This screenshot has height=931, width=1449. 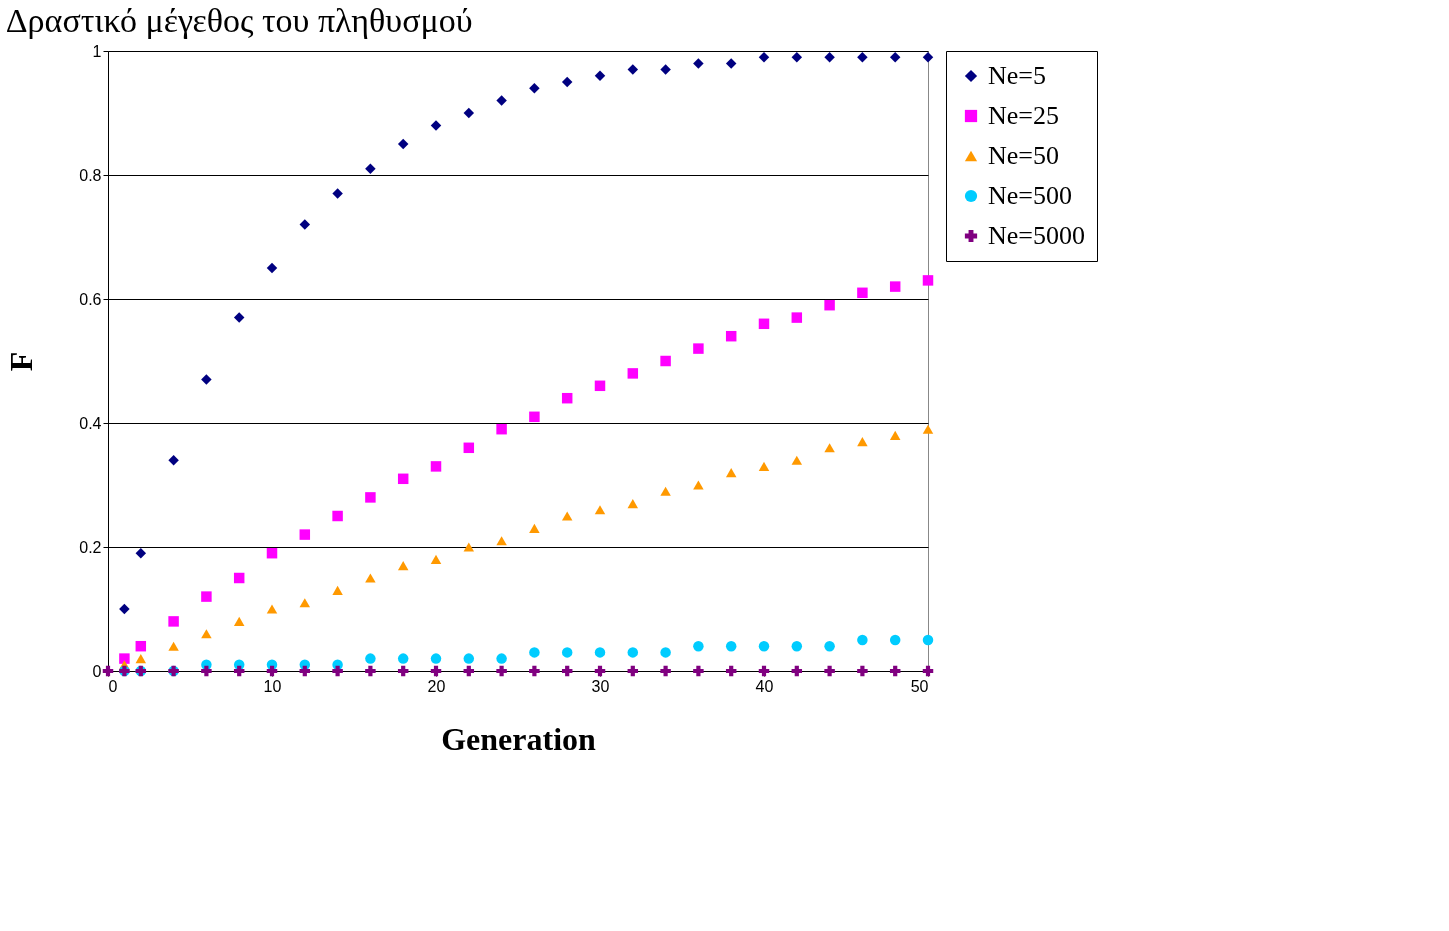 What do you see at coordinates (919, 686) in the screenshot?
I see `x-tick-label: 50` at bounding box center [919, 686].